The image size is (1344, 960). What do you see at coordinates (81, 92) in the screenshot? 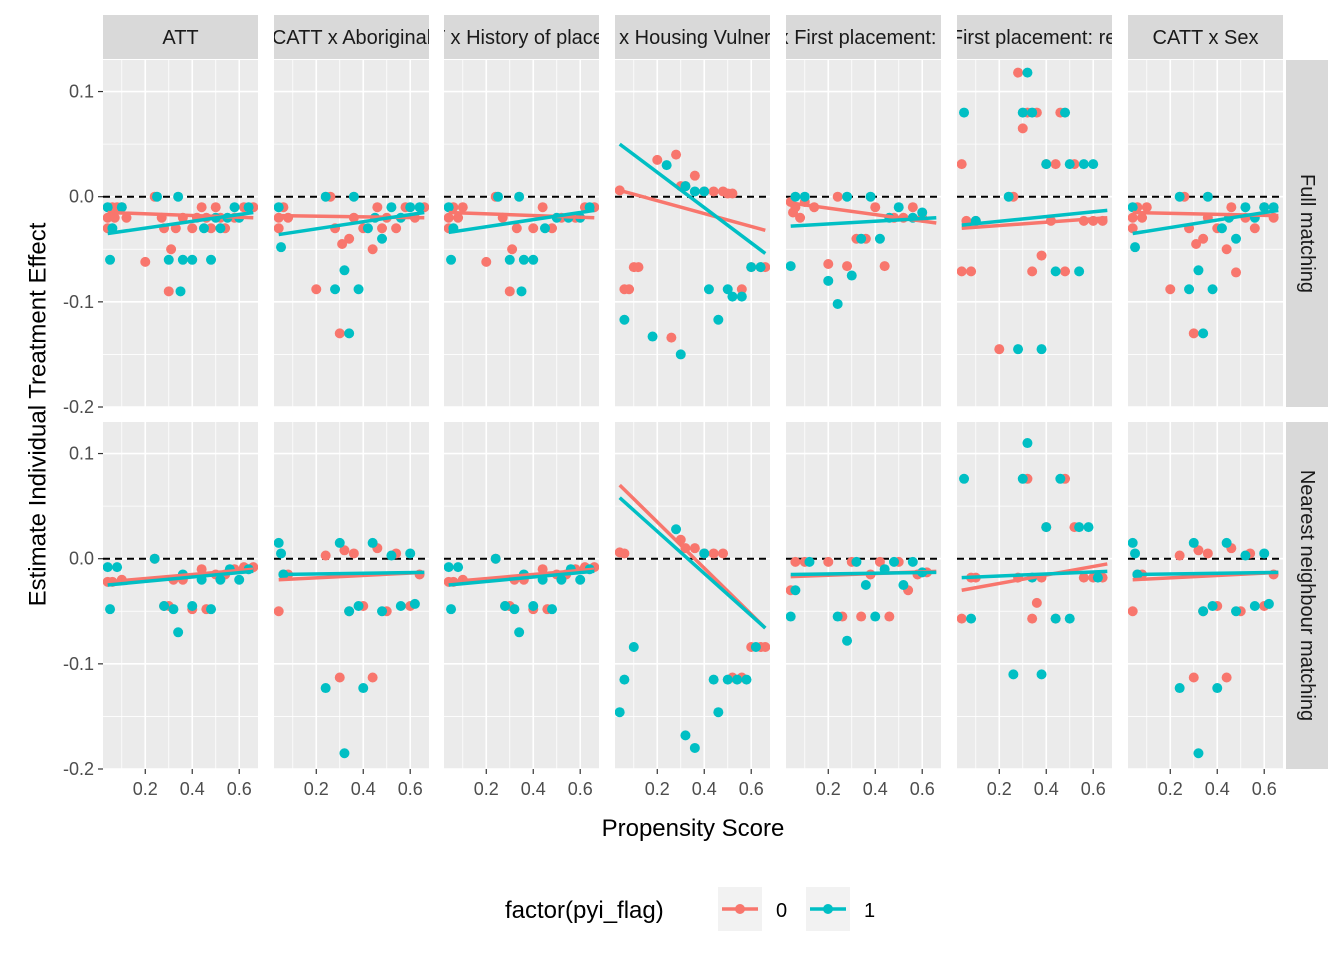
I see `y-tick-label: 0.1` at bounding box center [81, 92].